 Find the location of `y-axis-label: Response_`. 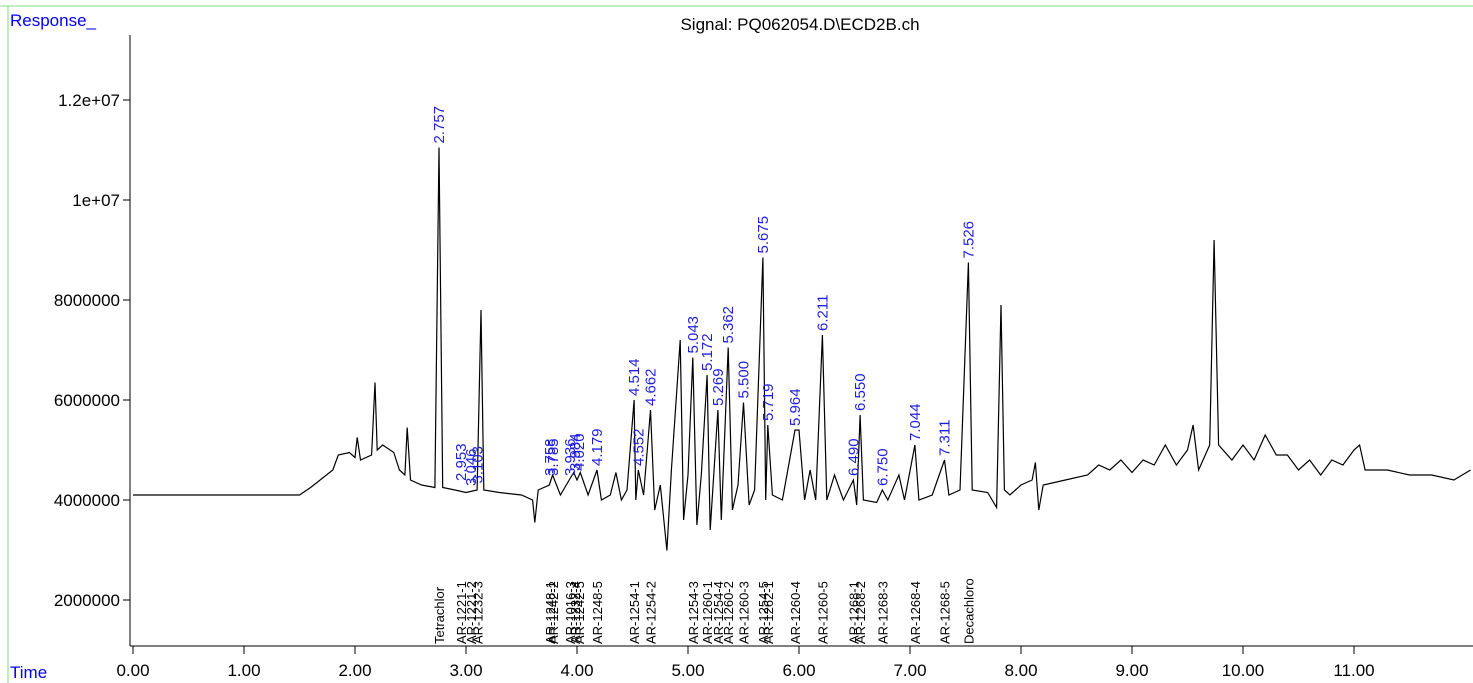

y-axis-label: Response_ is located at coordinates (53, 20).